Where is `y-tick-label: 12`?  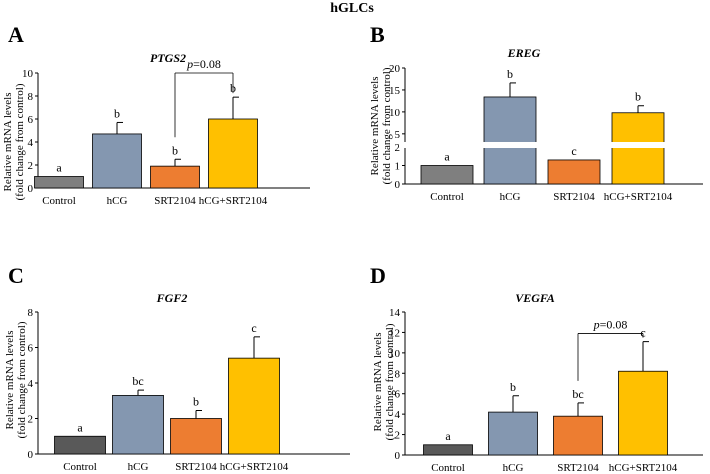
y-tick-label: 12 is located at coordinates (394, 333).